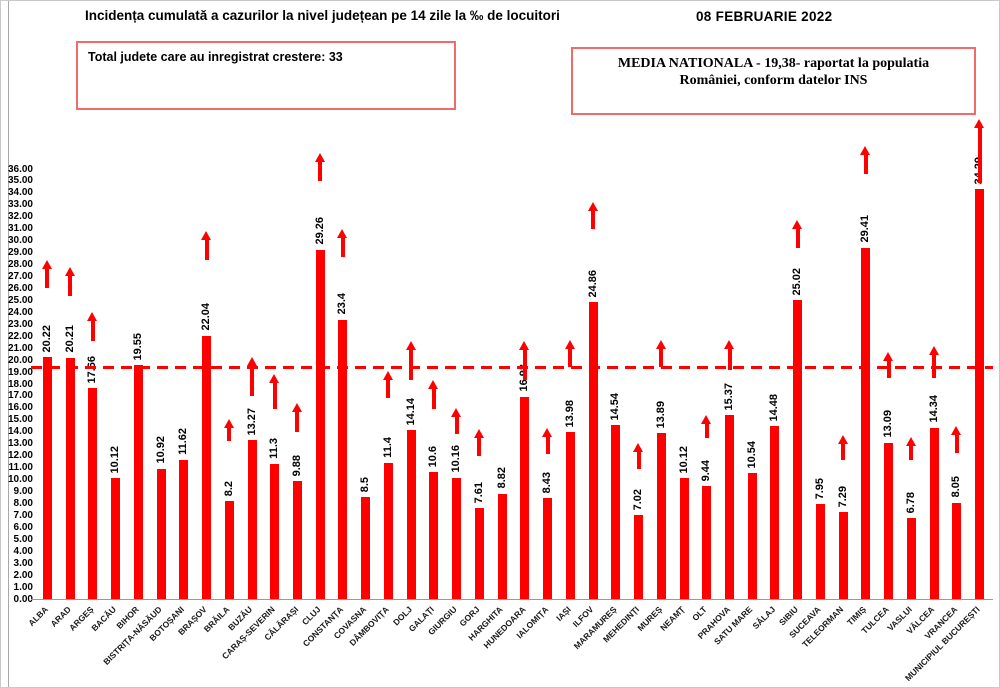  What do you see at coordinates (183, 442) in the screenshot?
I see `bar-value-label: 11.62` at bounding box center [183, 442].